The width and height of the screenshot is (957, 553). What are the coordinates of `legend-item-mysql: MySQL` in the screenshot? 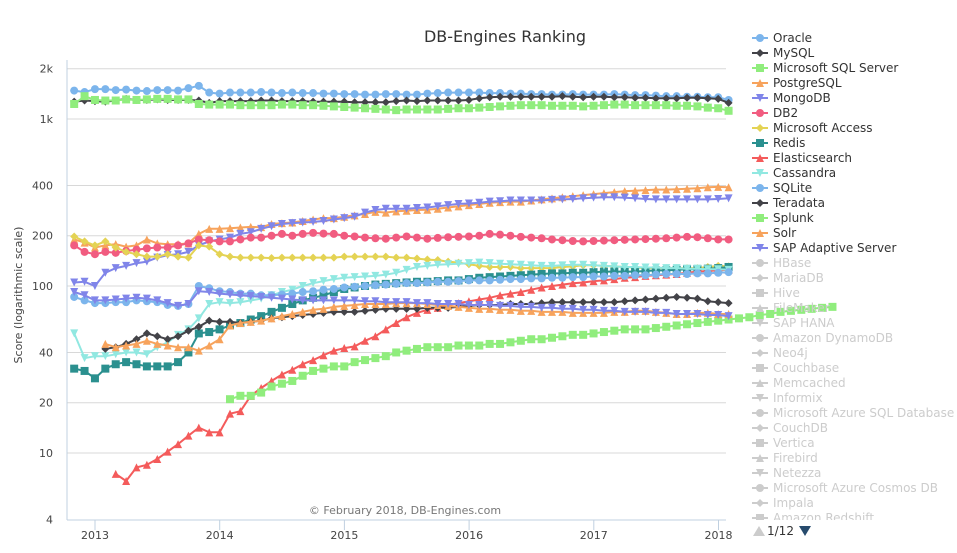 It's located at (783, 53).